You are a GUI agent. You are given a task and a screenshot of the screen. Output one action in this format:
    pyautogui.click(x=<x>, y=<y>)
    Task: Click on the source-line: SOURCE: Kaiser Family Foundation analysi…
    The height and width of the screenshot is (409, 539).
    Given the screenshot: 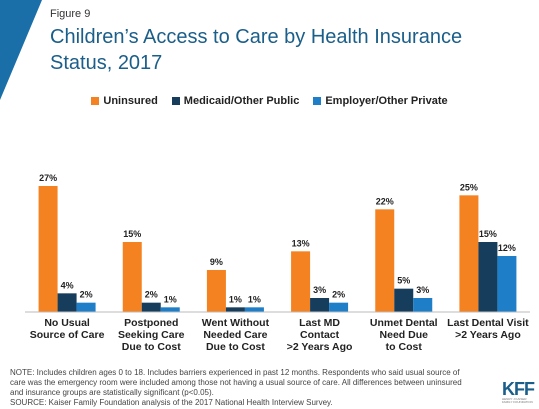 What is the action you would take?
    pyautogui.click(x=171, y=402)
    